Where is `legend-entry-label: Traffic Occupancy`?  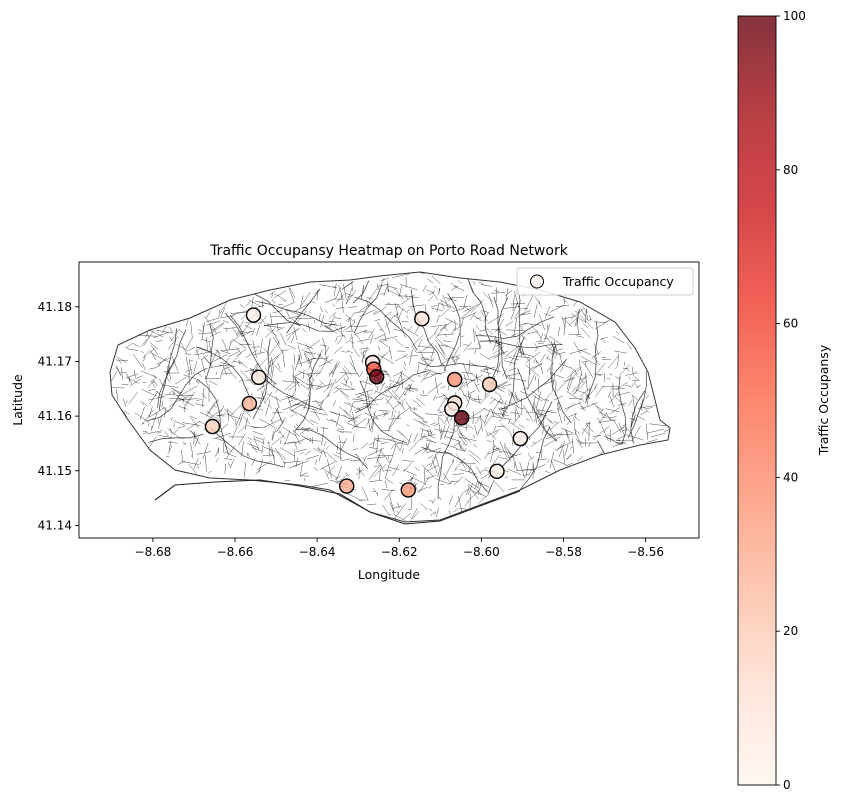
legend-entry-label: Traffic Occupancy is located at coordinates (618, 281).